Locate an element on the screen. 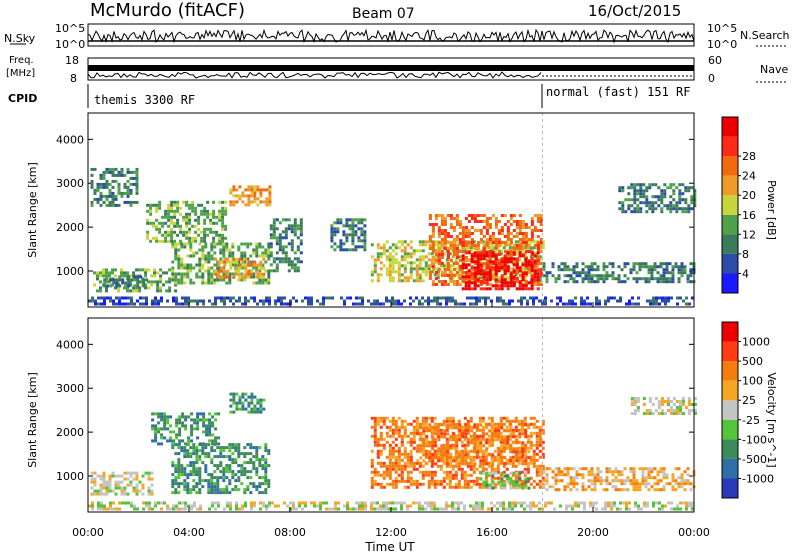 Image resolution: width=800 pixels, height=554 pixels. velocity-ytick-label: 4000 is located at coordinates (70, 344).